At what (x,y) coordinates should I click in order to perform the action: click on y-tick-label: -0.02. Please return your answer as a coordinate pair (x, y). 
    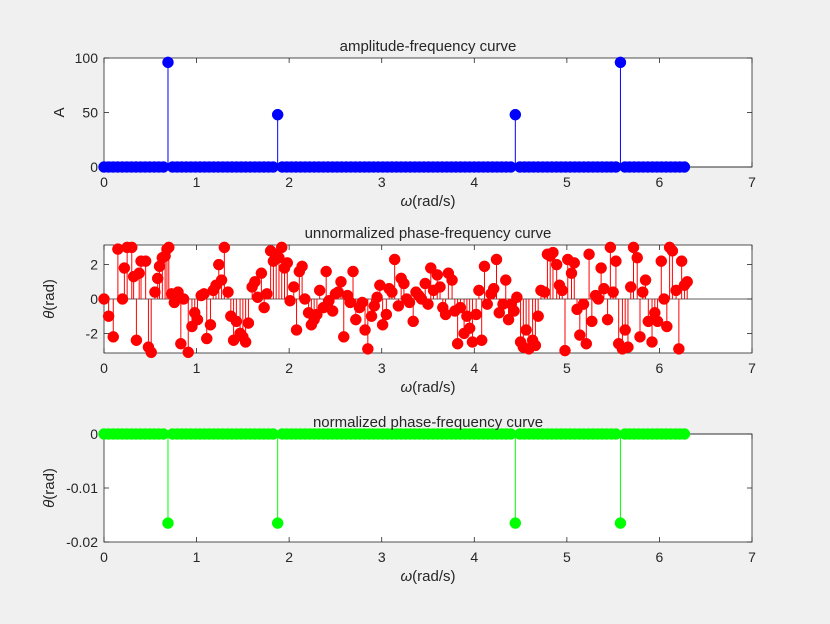
    Looking at the image, I should click on (82, 542).